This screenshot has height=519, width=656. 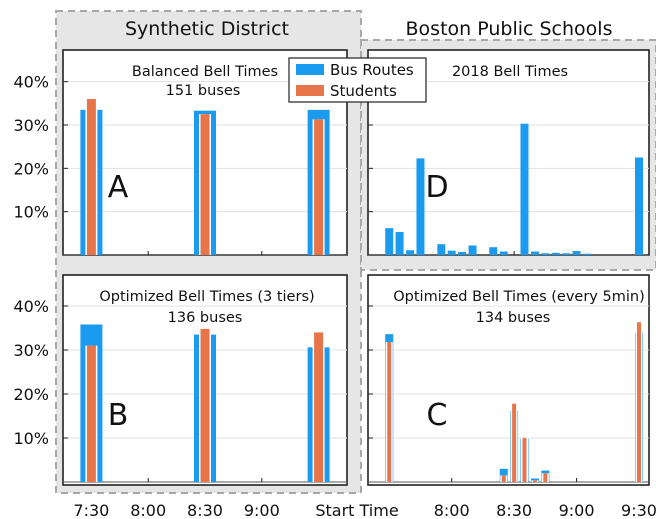 What do you see at coordinates (513, 318) in the screenshot?
I see `panel-subtitle-c: 134 buses` at bounding box center [513, 318].